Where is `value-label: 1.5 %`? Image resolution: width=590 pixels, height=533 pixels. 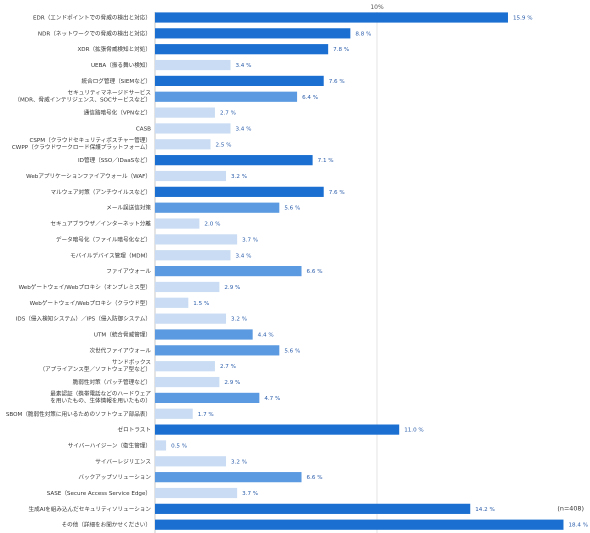
value-label: 1.5 % is located at coordinates (201, 304).